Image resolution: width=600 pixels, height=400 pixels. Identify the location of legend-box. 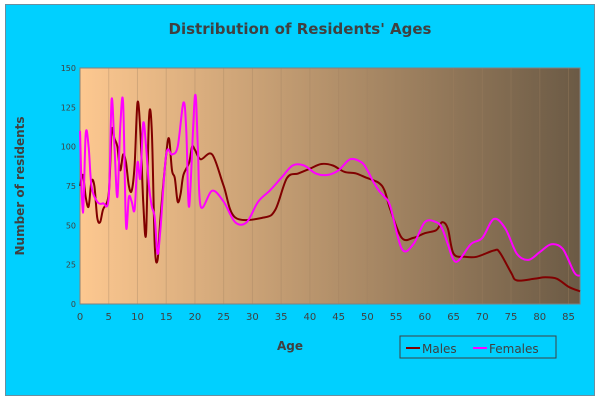
(478, 347).